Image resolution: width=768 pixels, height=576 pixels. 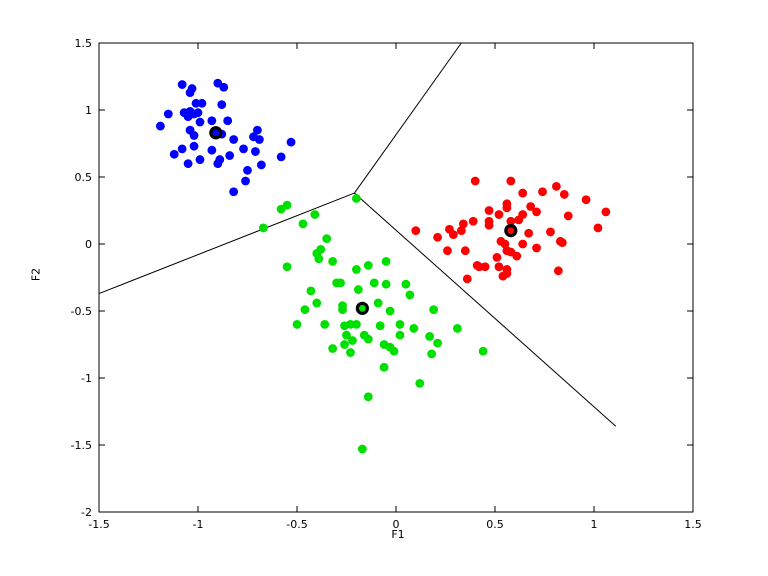 I want to click on y-tick-label: -2, so click(x=86, y=512).